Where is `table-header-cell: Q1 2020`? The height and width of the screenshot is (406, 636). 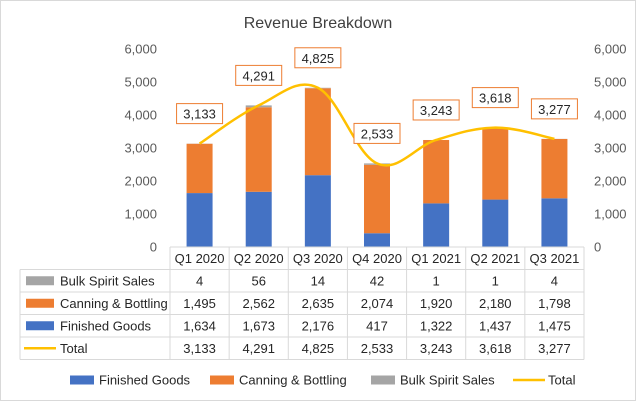
table-header-cell: Q1 2020 is located at coordinates (200, 258).